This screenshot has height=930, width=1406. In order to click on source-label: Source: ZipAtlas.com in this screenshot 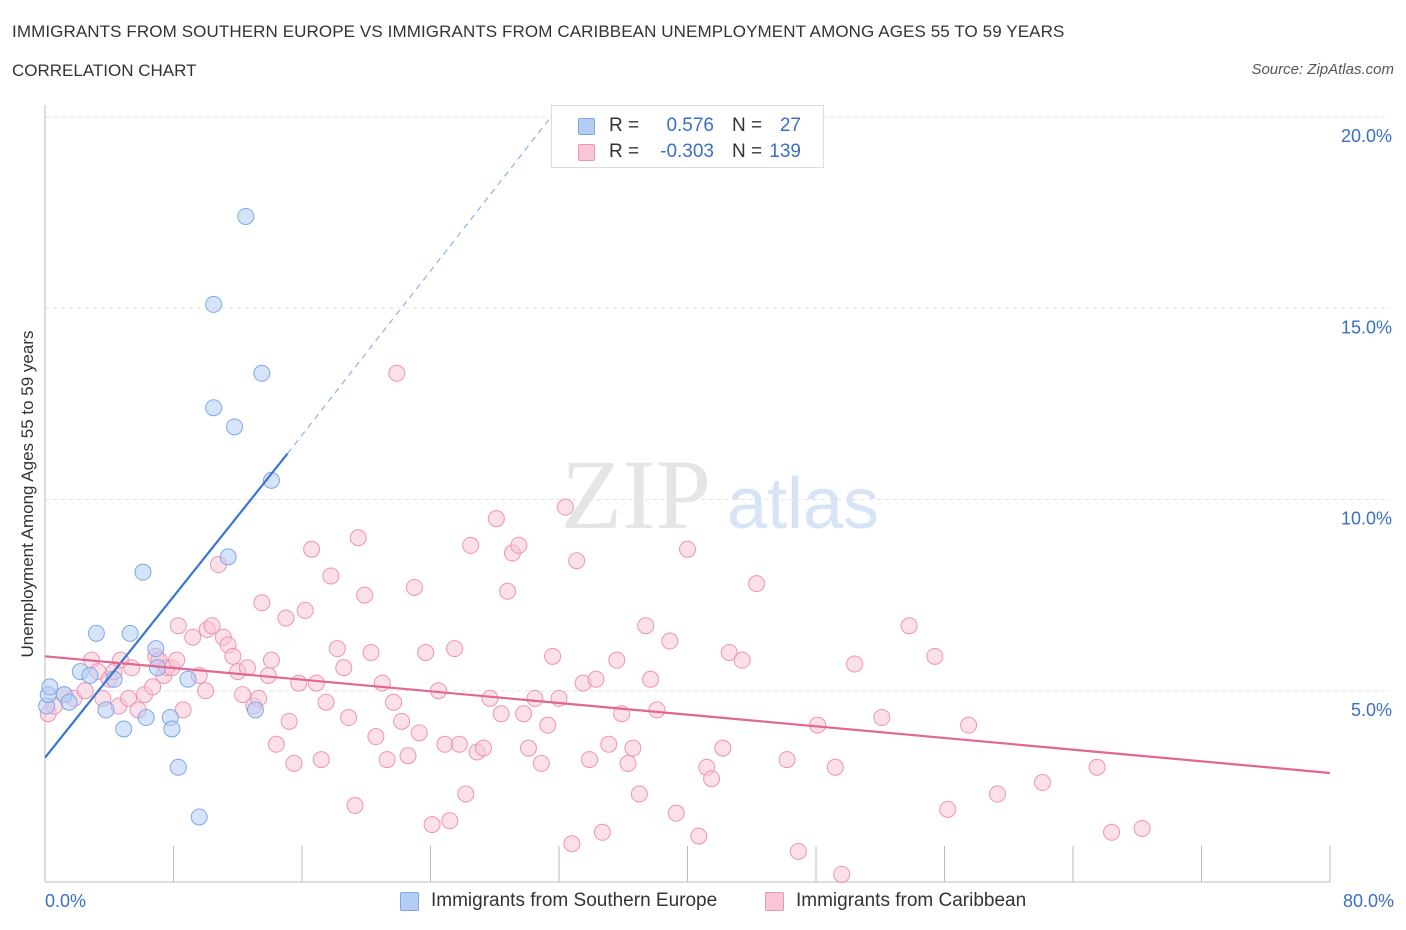, I will do `click(1322, 69)`.